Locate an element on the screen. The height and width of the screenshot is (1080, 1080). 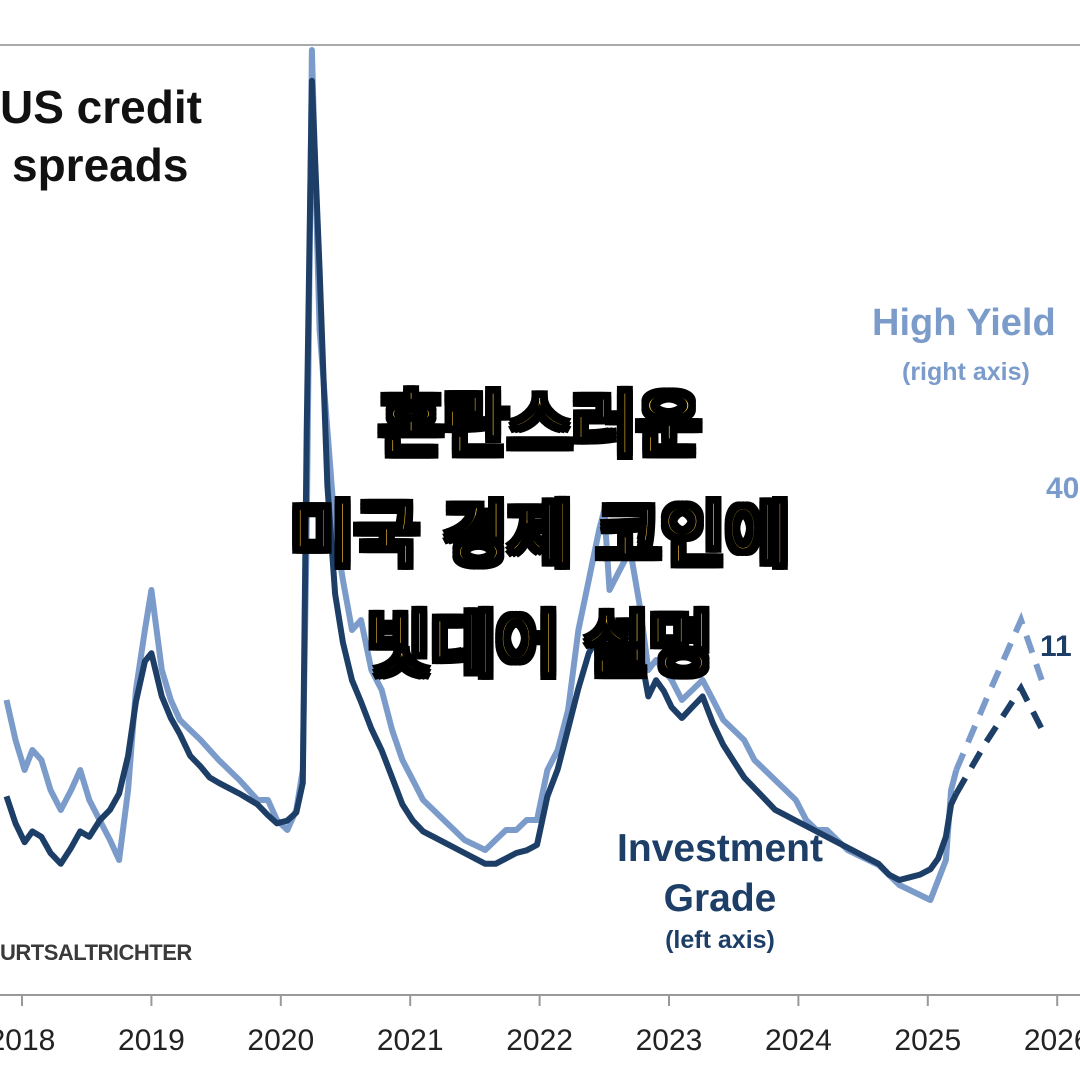
investment-grade-end-value: 11 is located at coordinates (1056, 646).